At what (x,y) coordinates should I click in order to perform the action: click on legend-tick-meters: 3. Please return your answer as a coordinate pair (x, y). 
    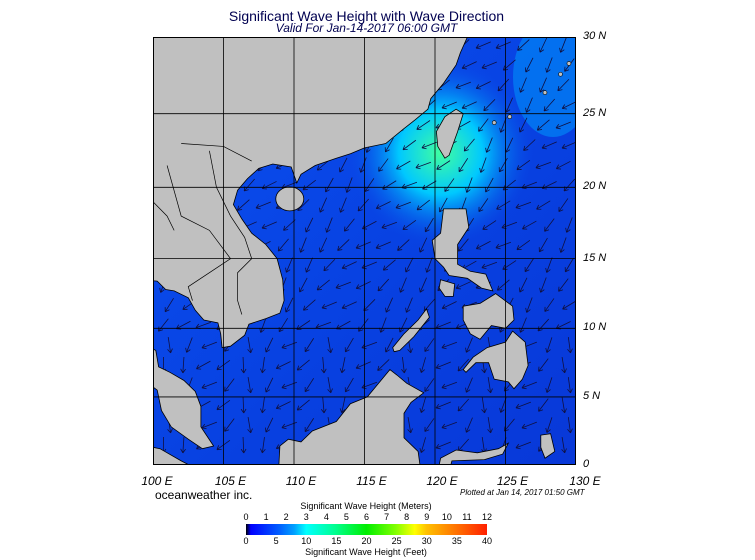
    Looking at the image, I should click on (306, 517).